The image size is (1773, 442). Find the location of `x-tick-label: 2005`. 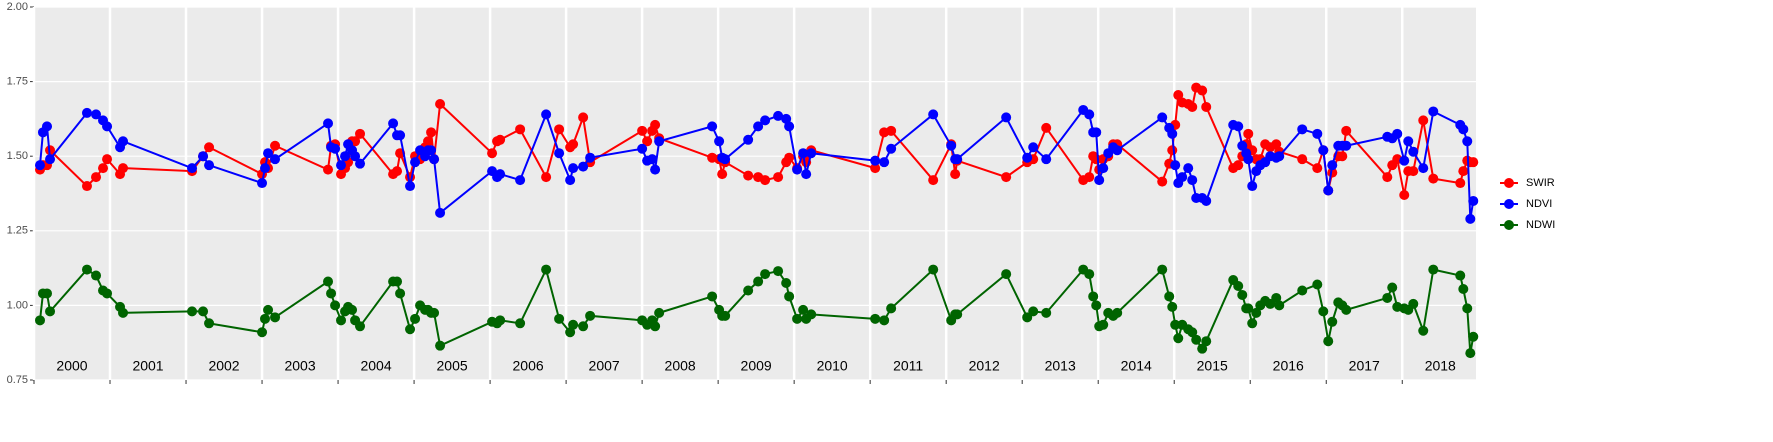

x-tick-label: 2005 is located at coordinates (452, 366).